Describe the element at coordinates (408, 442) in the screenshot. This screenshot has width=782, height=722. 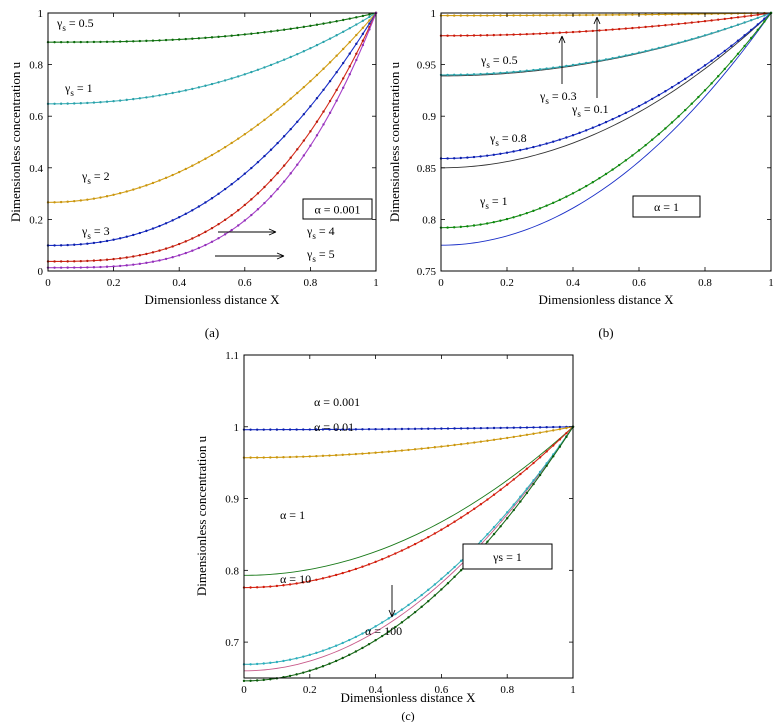
I see `panel-c-series-markers-0.01` at that location.